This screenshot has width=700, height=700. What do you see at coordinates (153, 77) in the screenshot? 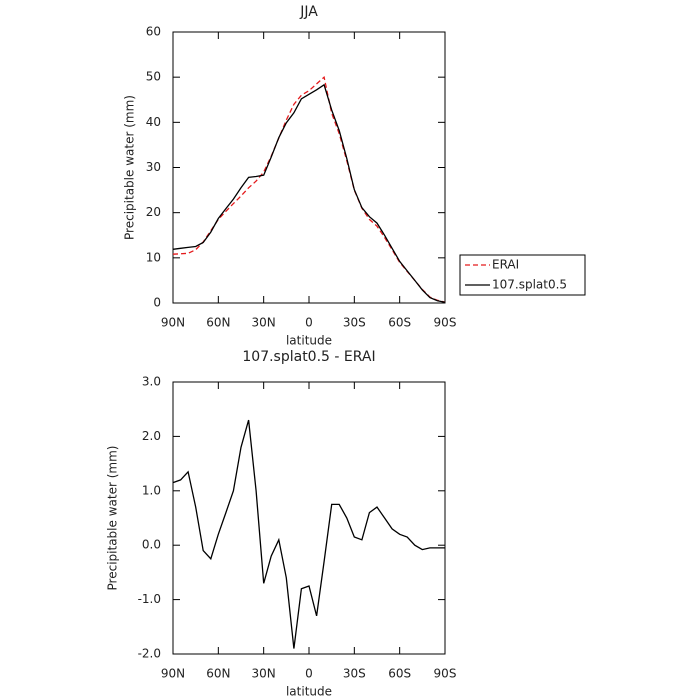
I see `y-tick-label: 50` at bounding box center [153, 77].